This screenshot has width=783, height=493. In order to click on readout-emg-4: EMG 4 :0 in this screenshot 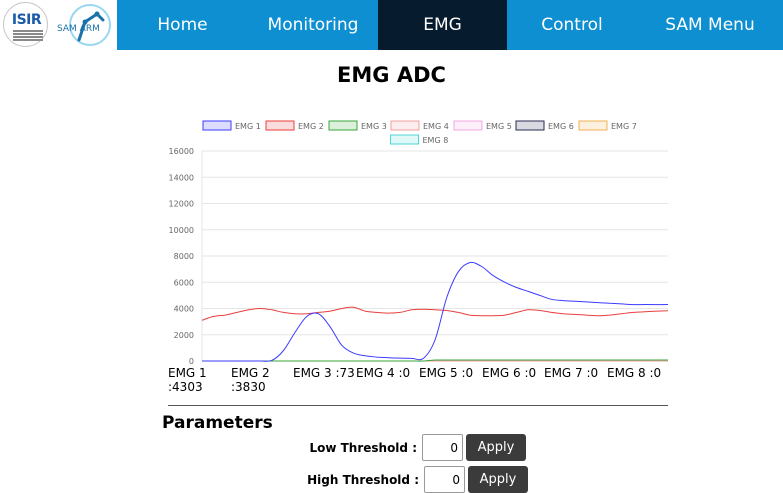, I will do `click(383, 373)`.